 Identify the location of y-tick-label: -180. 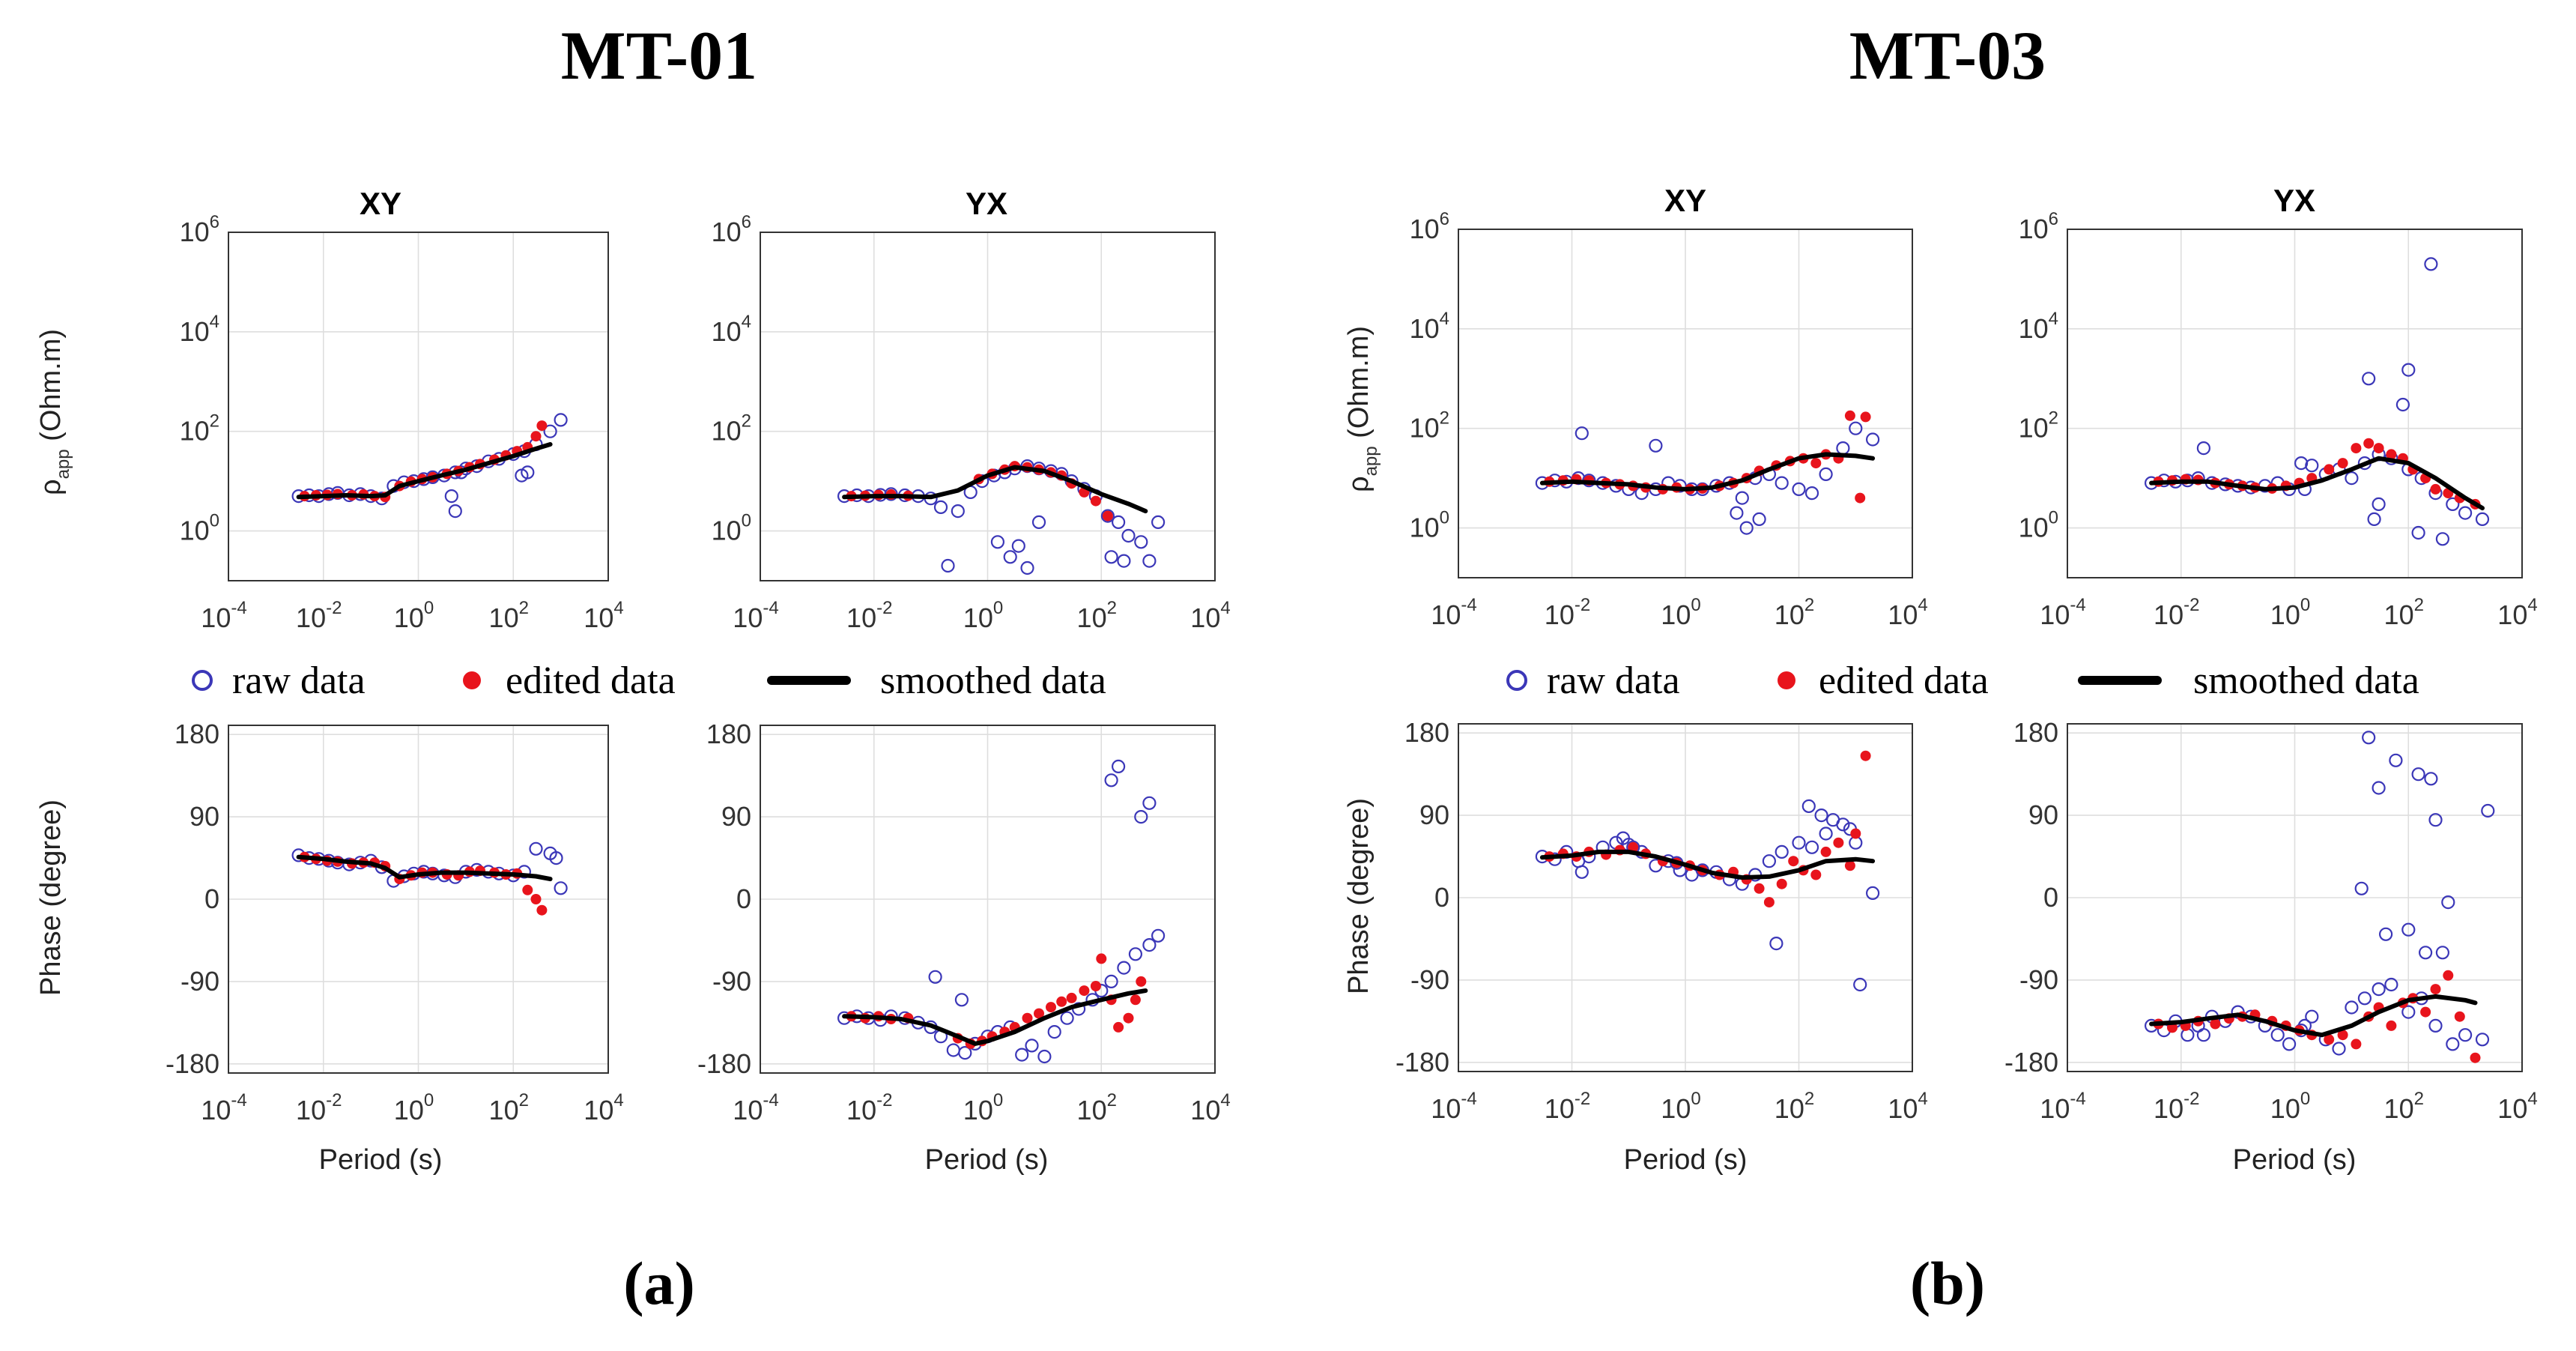
(2031, 1062).